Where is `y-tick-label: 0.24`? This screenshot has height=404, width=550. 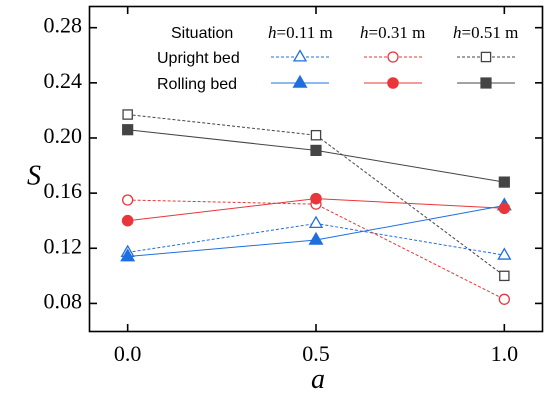 y-tick-label: 0.24 is located at coordinates (63, 80).